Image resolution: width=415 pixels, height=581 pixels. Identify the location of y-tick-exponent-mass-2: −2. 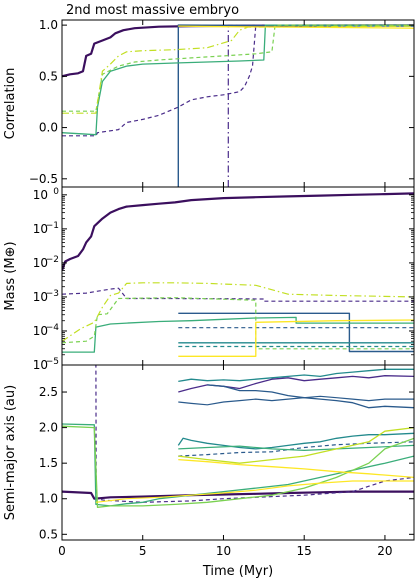
(52, 260).